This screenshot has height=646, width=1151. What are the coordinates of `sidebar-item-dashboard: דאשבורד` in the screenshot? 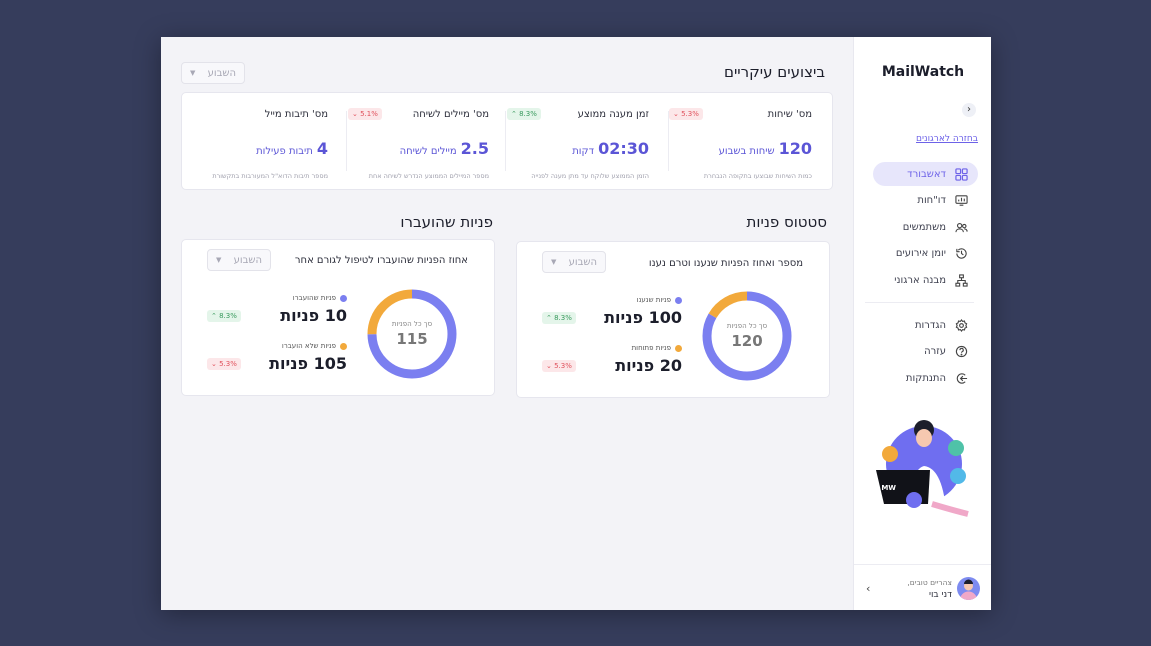 It's located at (925, 174).